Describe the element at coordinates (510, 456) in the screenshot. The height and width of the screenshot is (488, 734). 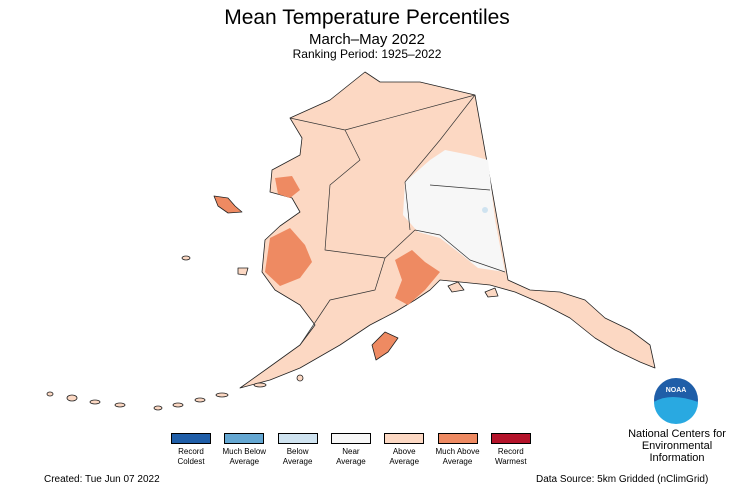
I see `legend-label: Record Warmest` at that location.